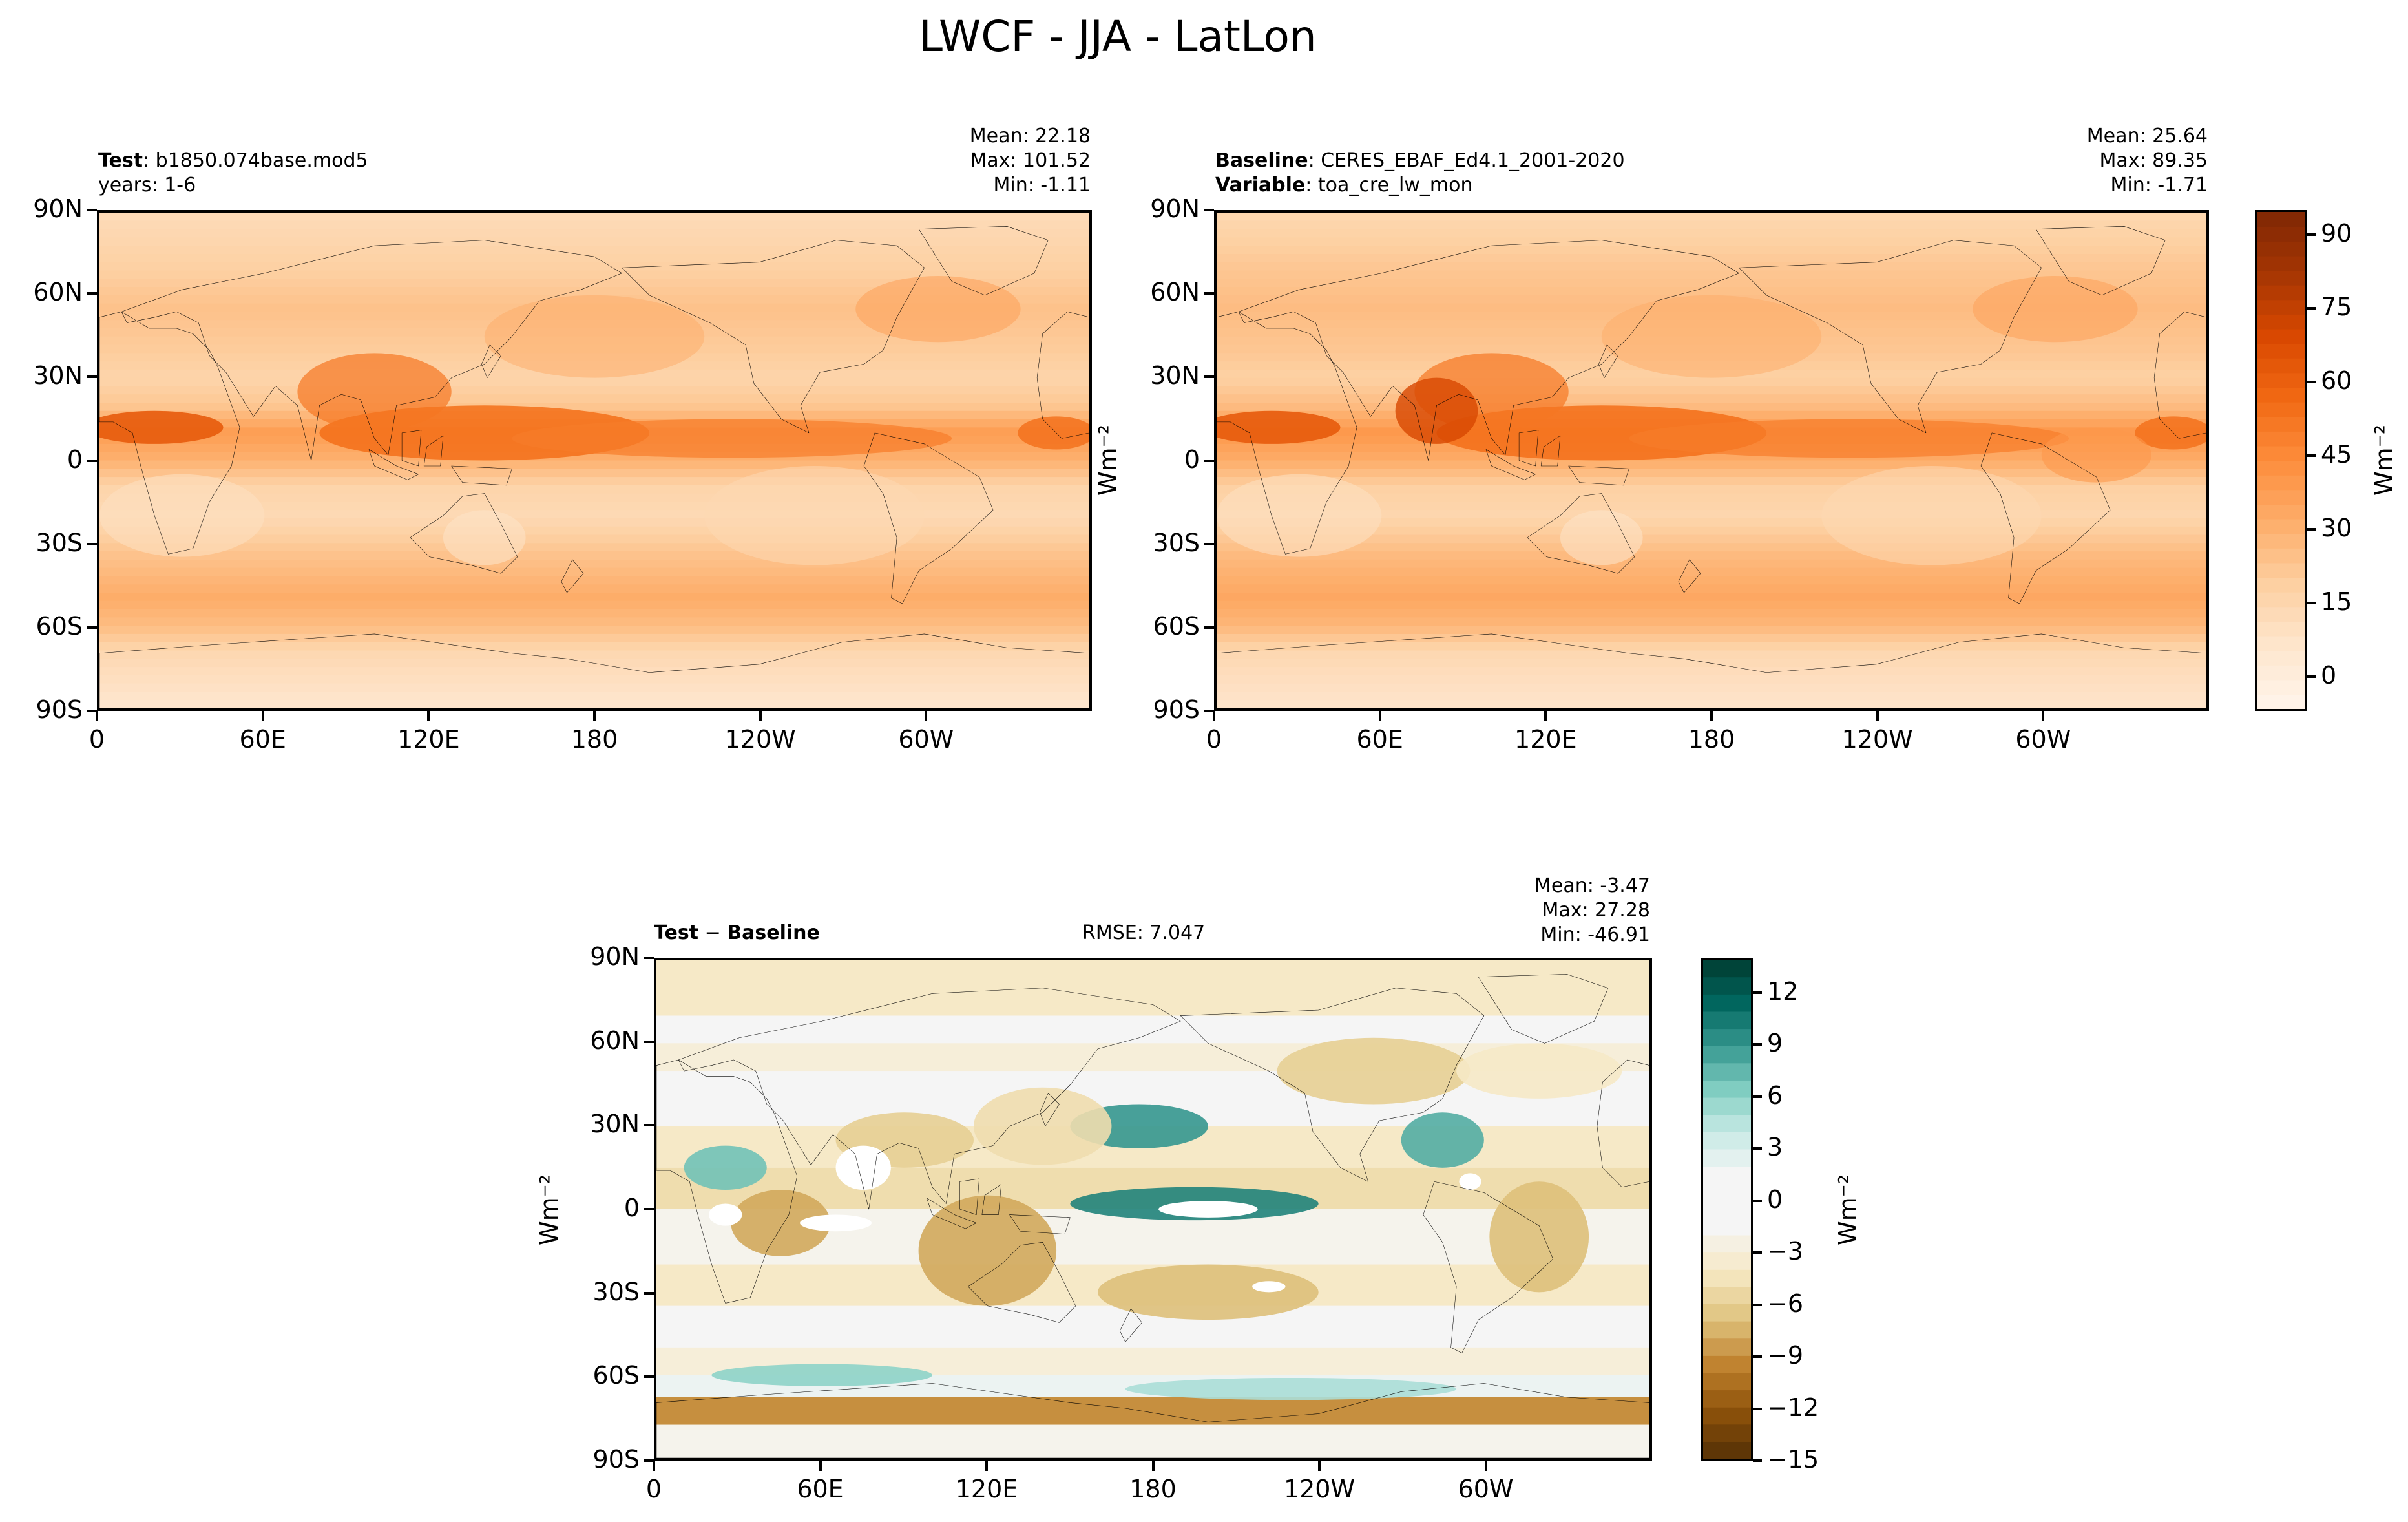  I want to click on main-colorbar-tick-label: 45, so click(2336, 454).